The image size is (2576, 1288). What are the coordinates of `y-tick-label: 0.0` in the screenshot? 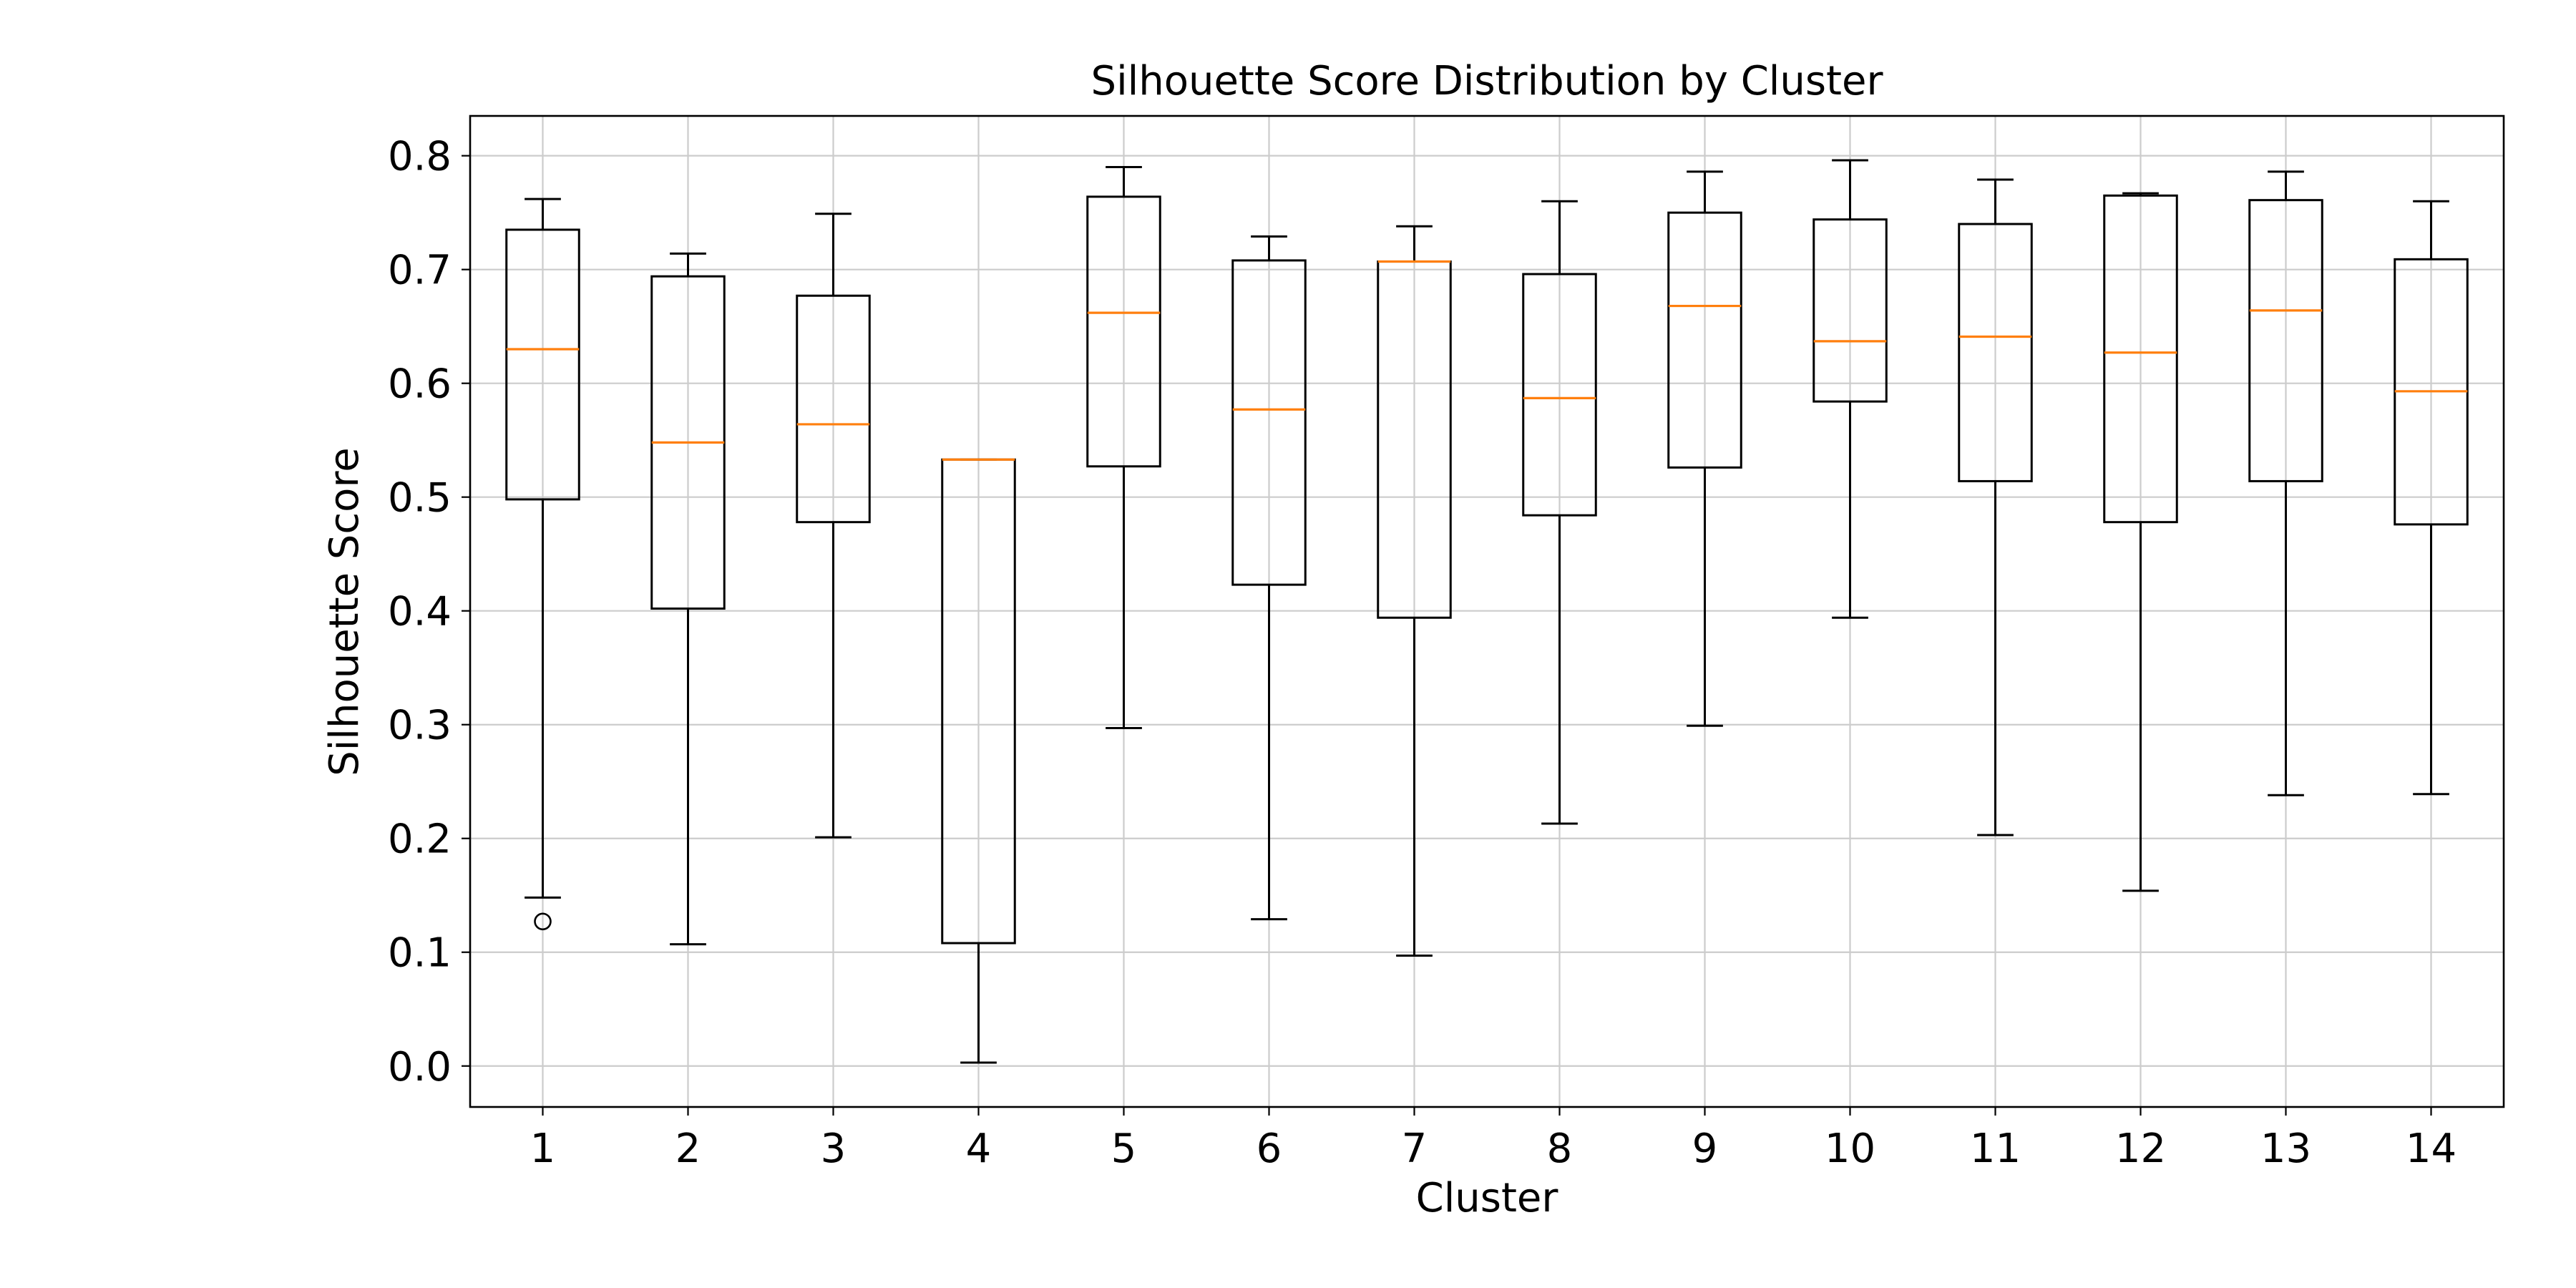 It's located at (420, 1067).